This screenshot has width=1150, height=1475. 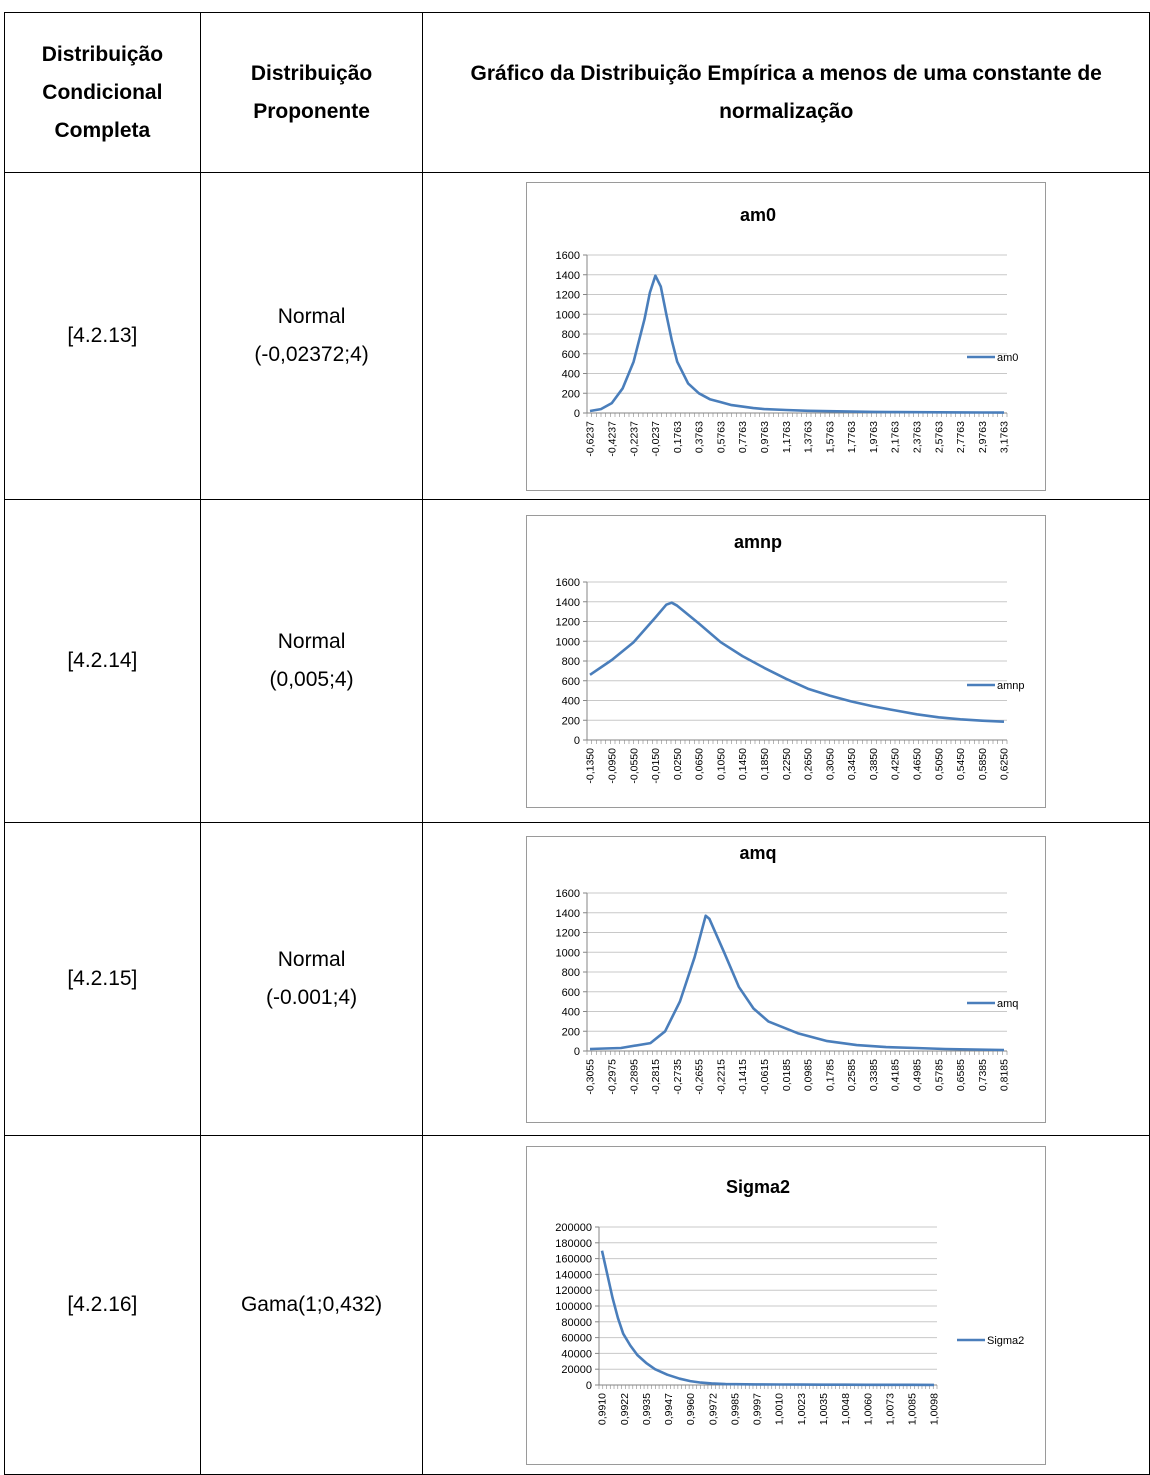 I want to click on x-tick-label: -0,1350, so click(x=591, y=765).